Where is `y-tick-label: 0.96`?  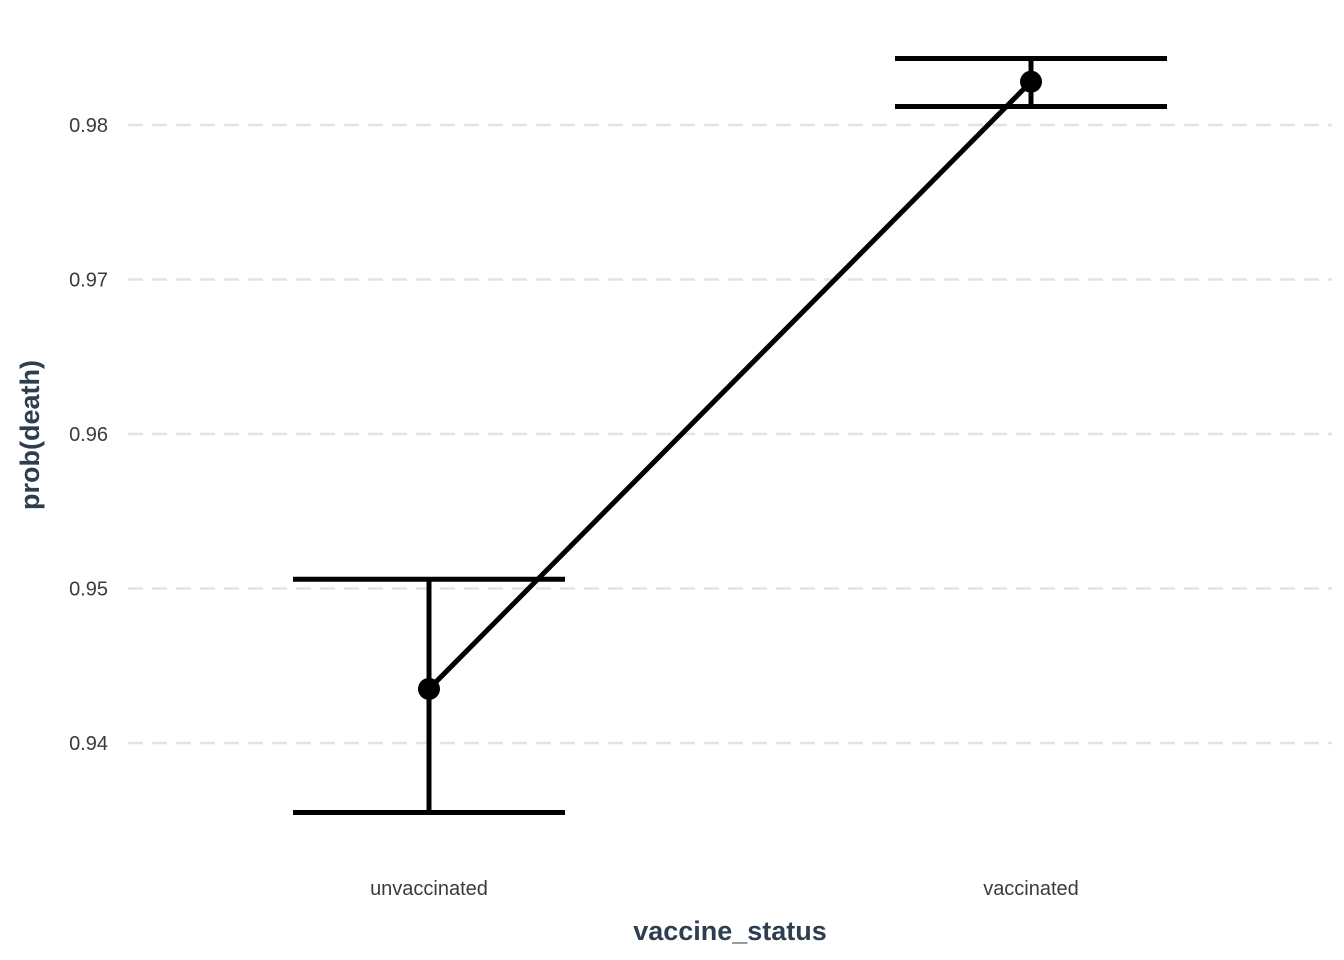 y-tick-label: 0.96 is located at coordinates (88, 435).